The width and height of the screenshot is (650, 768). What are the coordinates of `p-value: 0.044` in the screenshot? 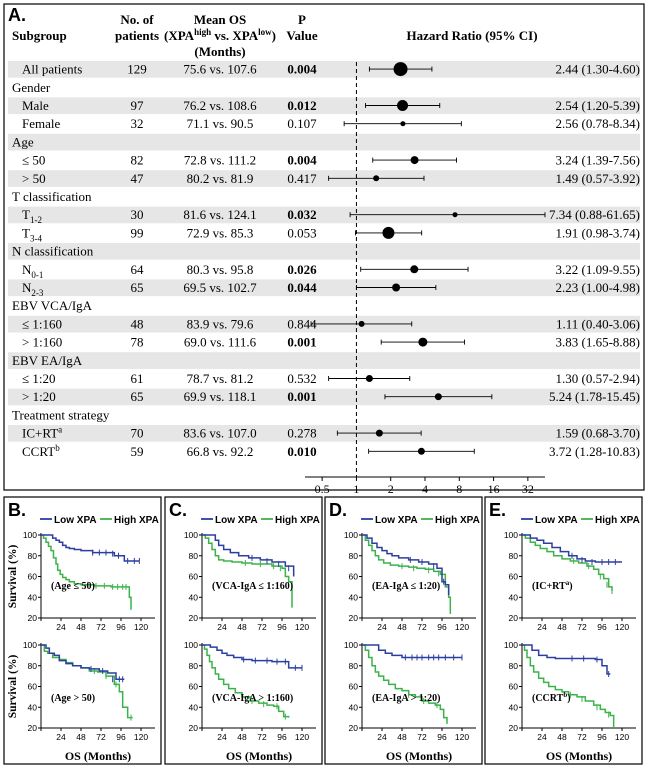 It's located at (302, 287).